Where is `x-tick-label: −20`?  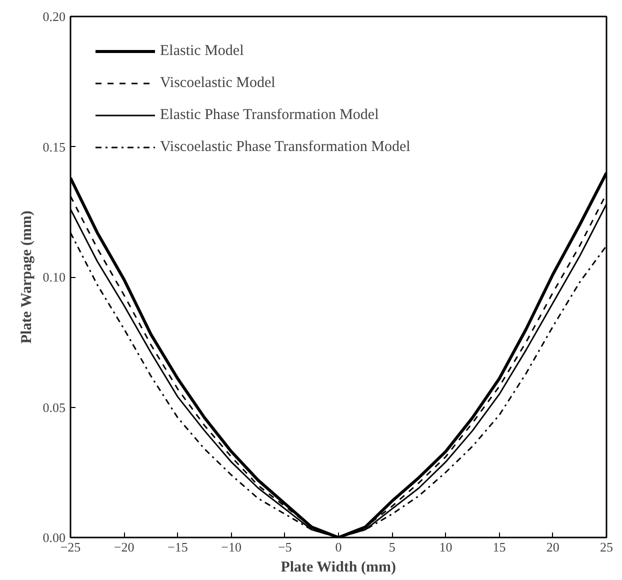
x-tick-label: −20 is located at coordinates (124, 547).